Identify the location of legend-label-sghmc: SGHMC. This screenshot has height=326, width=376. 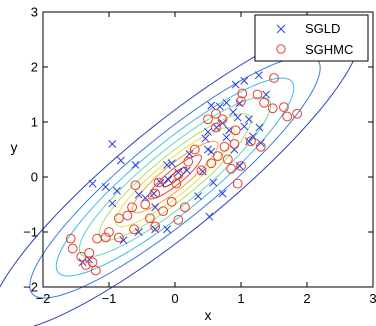
(329, 49).